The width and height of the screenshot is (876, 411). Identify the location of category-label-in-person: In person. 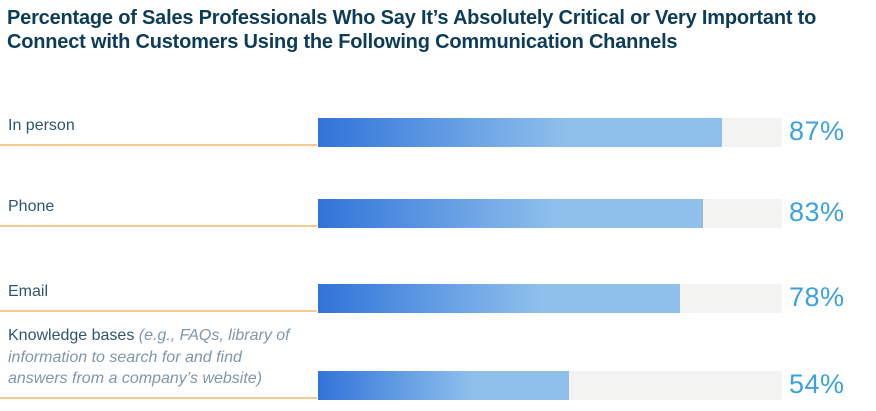
(158, 126).